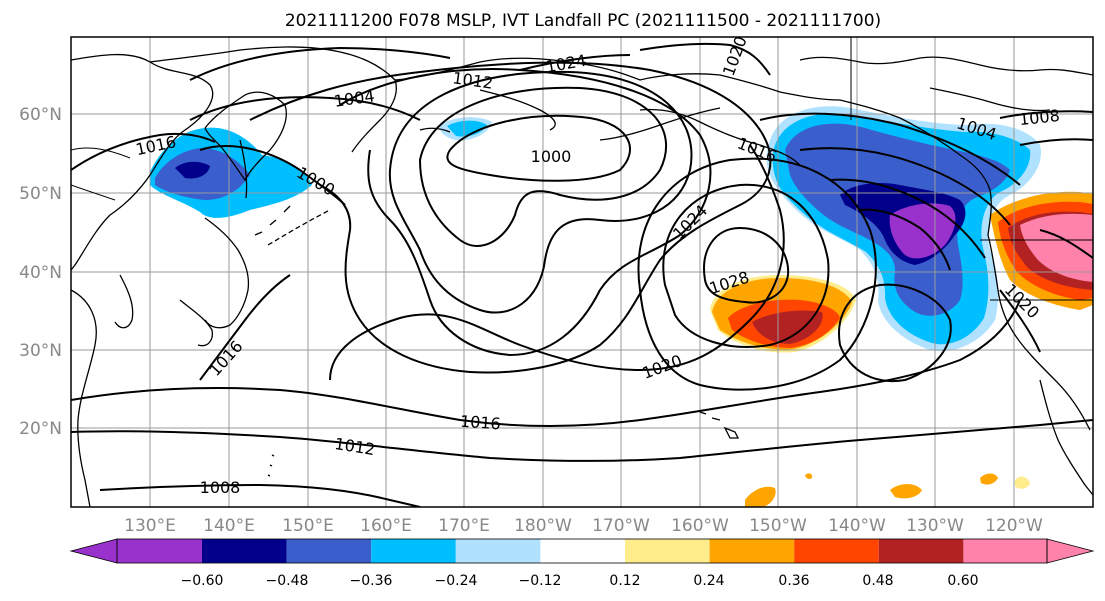  I want to click on colorbar-tick-label: −0.24, so click(456, 581).